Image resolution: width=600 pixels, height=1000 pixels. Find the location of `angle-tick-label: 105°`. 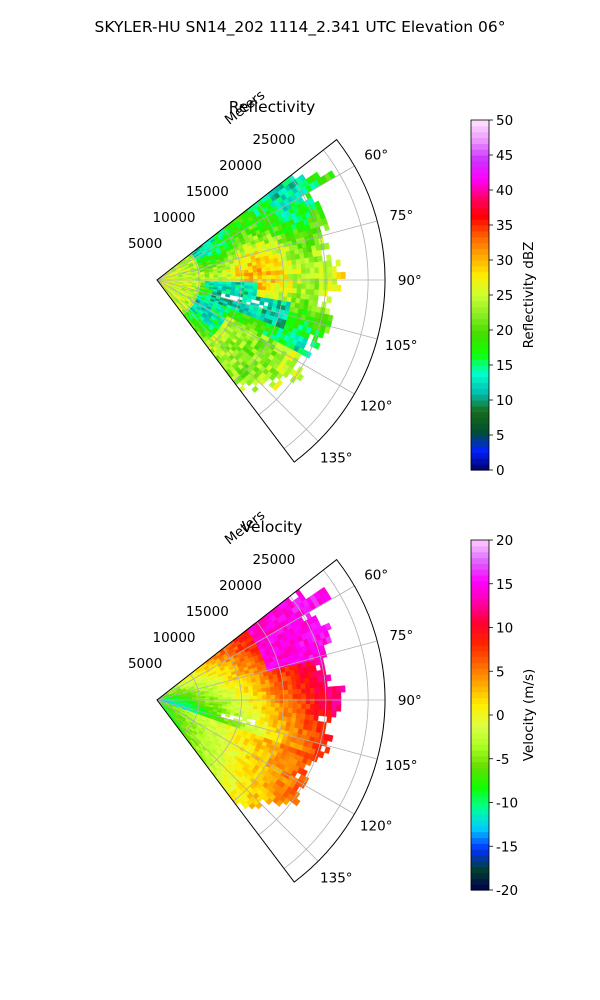

angle-tick-label: 105° is located at coordinates (401, 346).